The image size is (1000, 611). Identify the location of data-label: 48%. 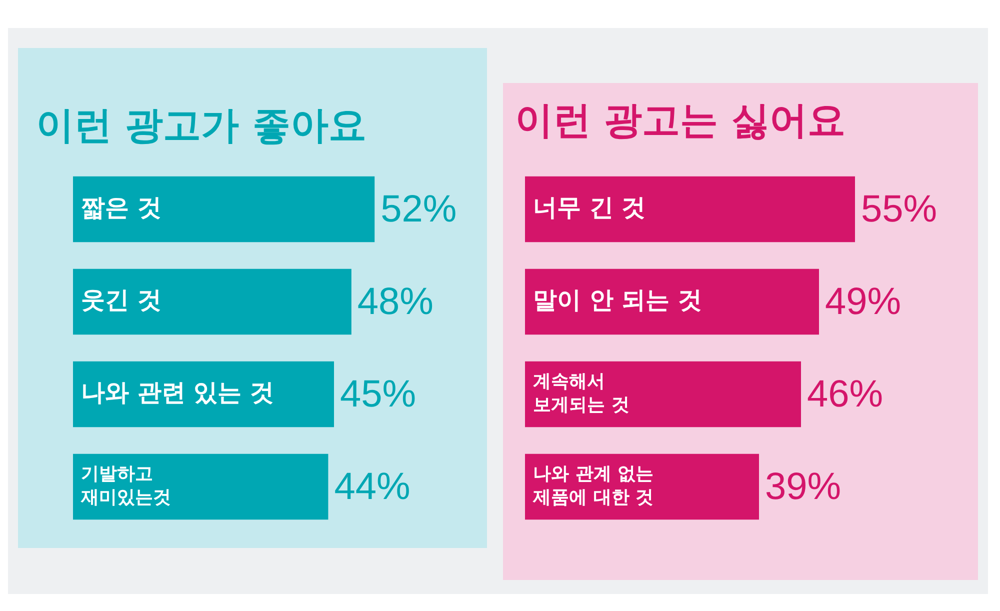
(395, 302).